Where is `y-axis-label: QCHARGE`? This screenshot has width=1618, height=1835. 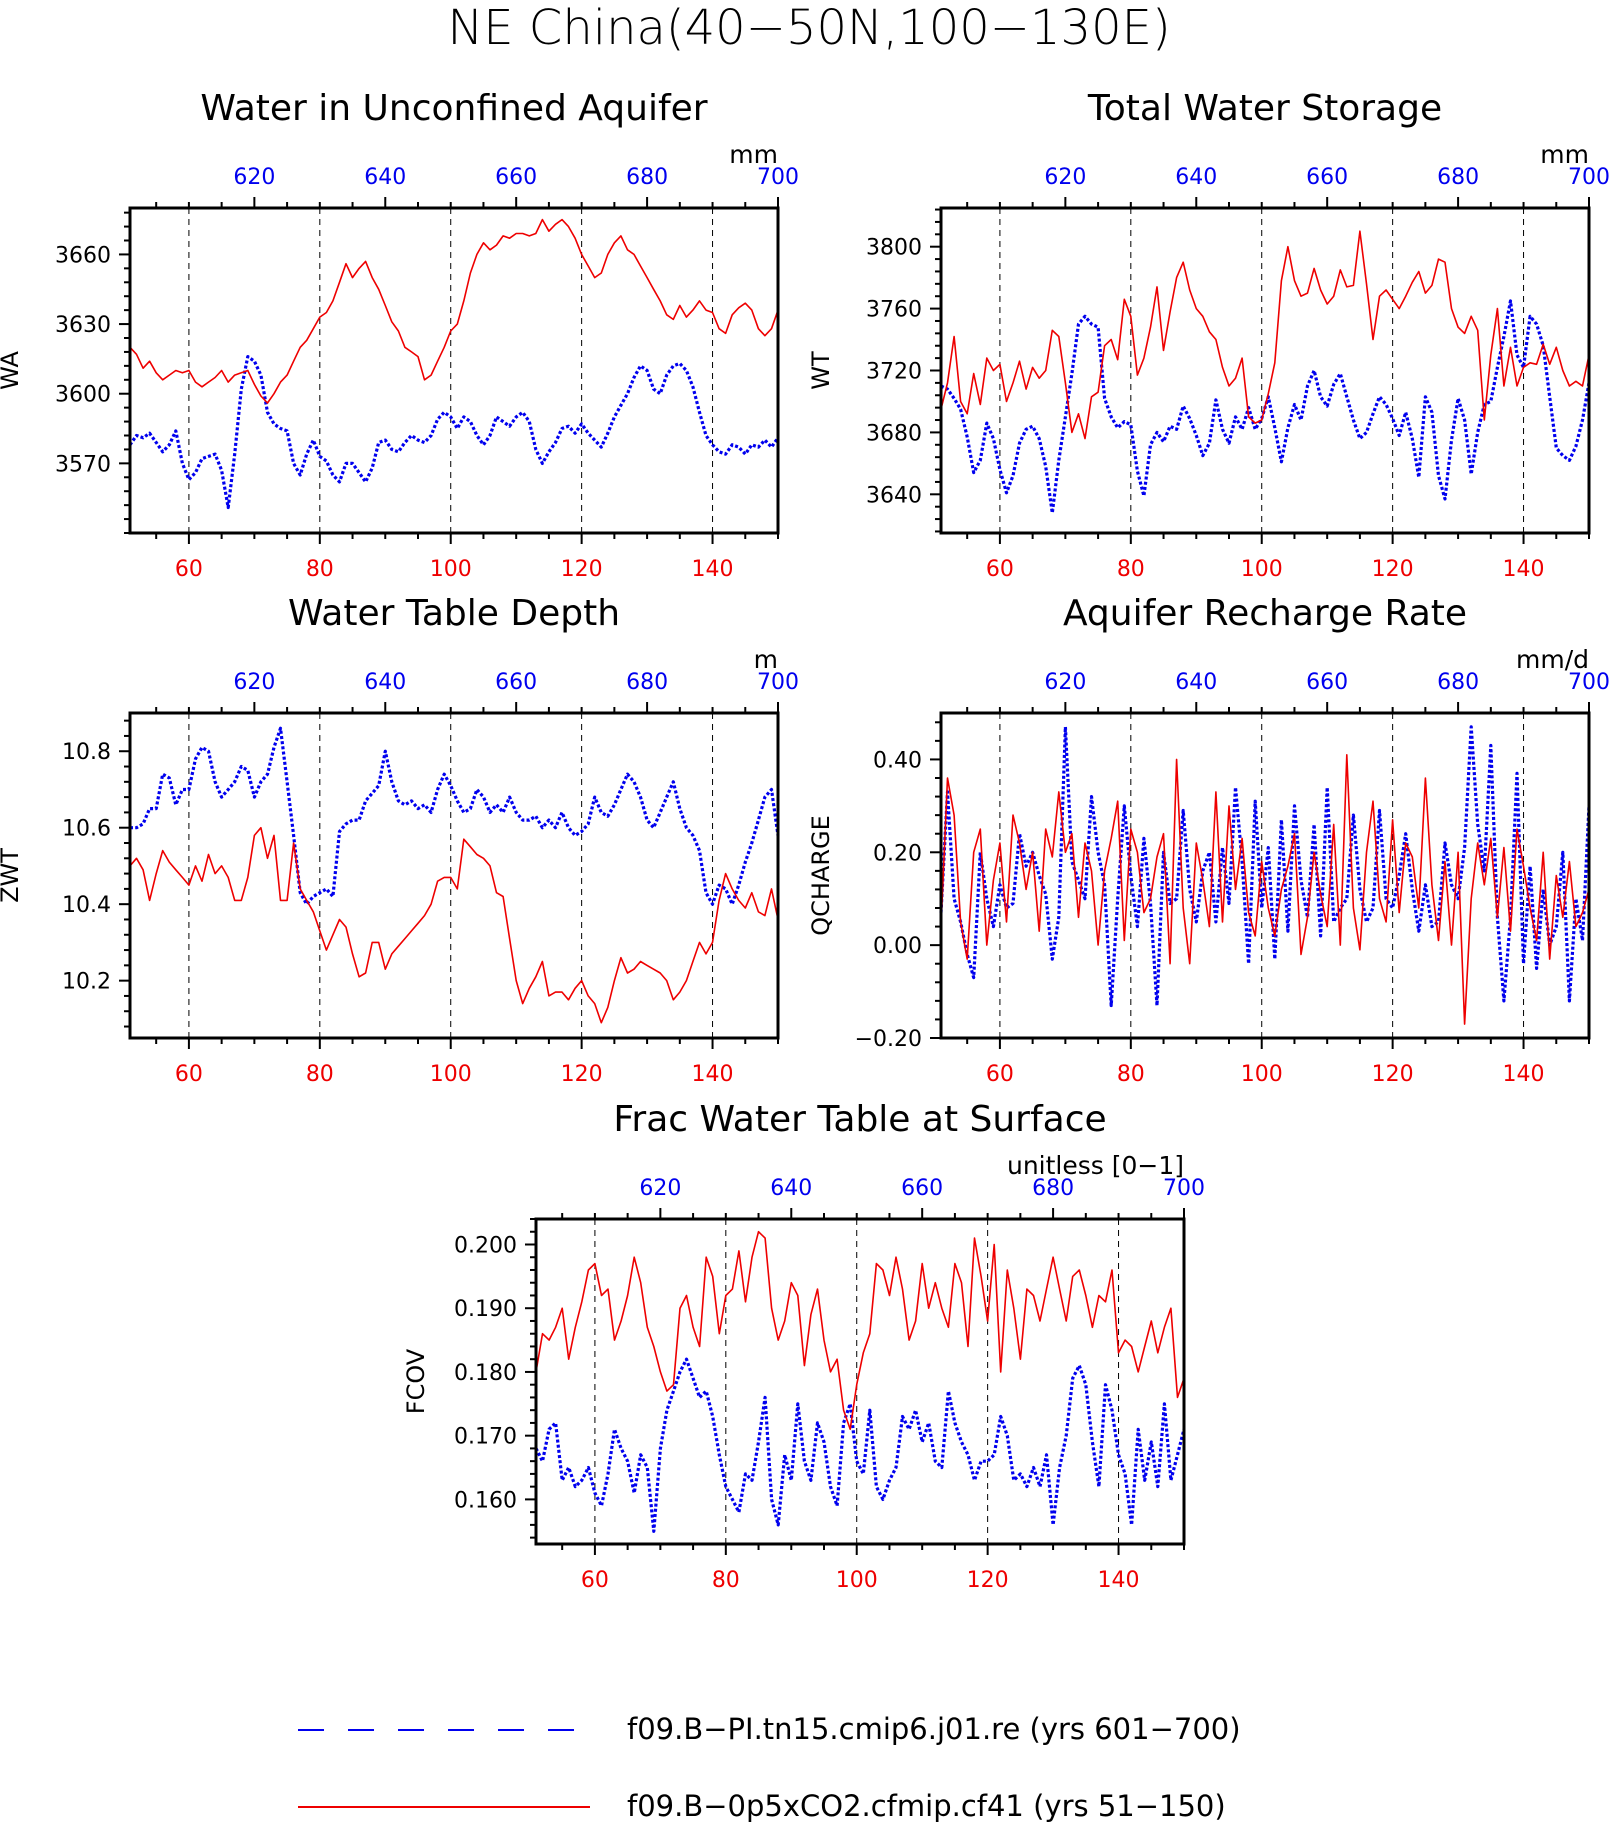 y-axis-label: QCHARGE is located at coordinates (821, 875).